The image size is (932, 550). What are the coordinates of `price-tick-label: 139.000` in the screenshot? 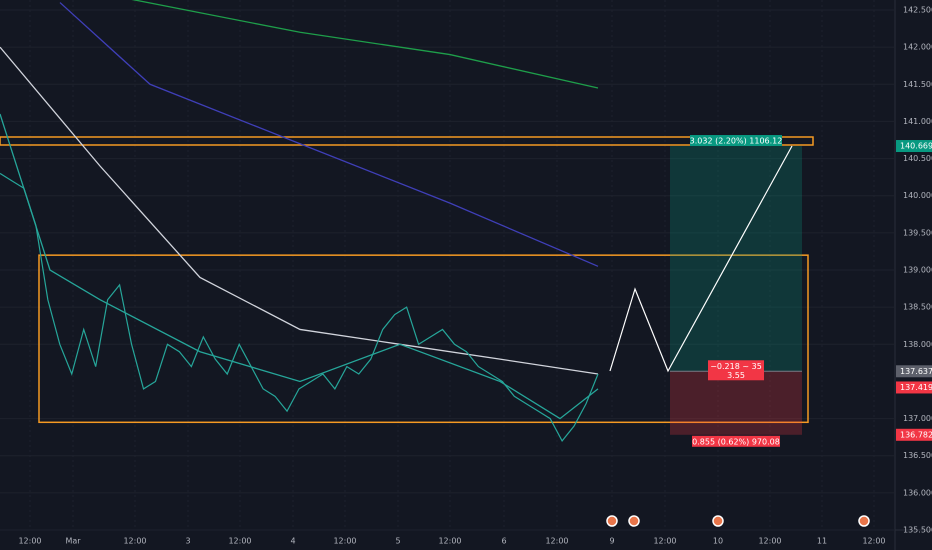 It's located at (917, 270).